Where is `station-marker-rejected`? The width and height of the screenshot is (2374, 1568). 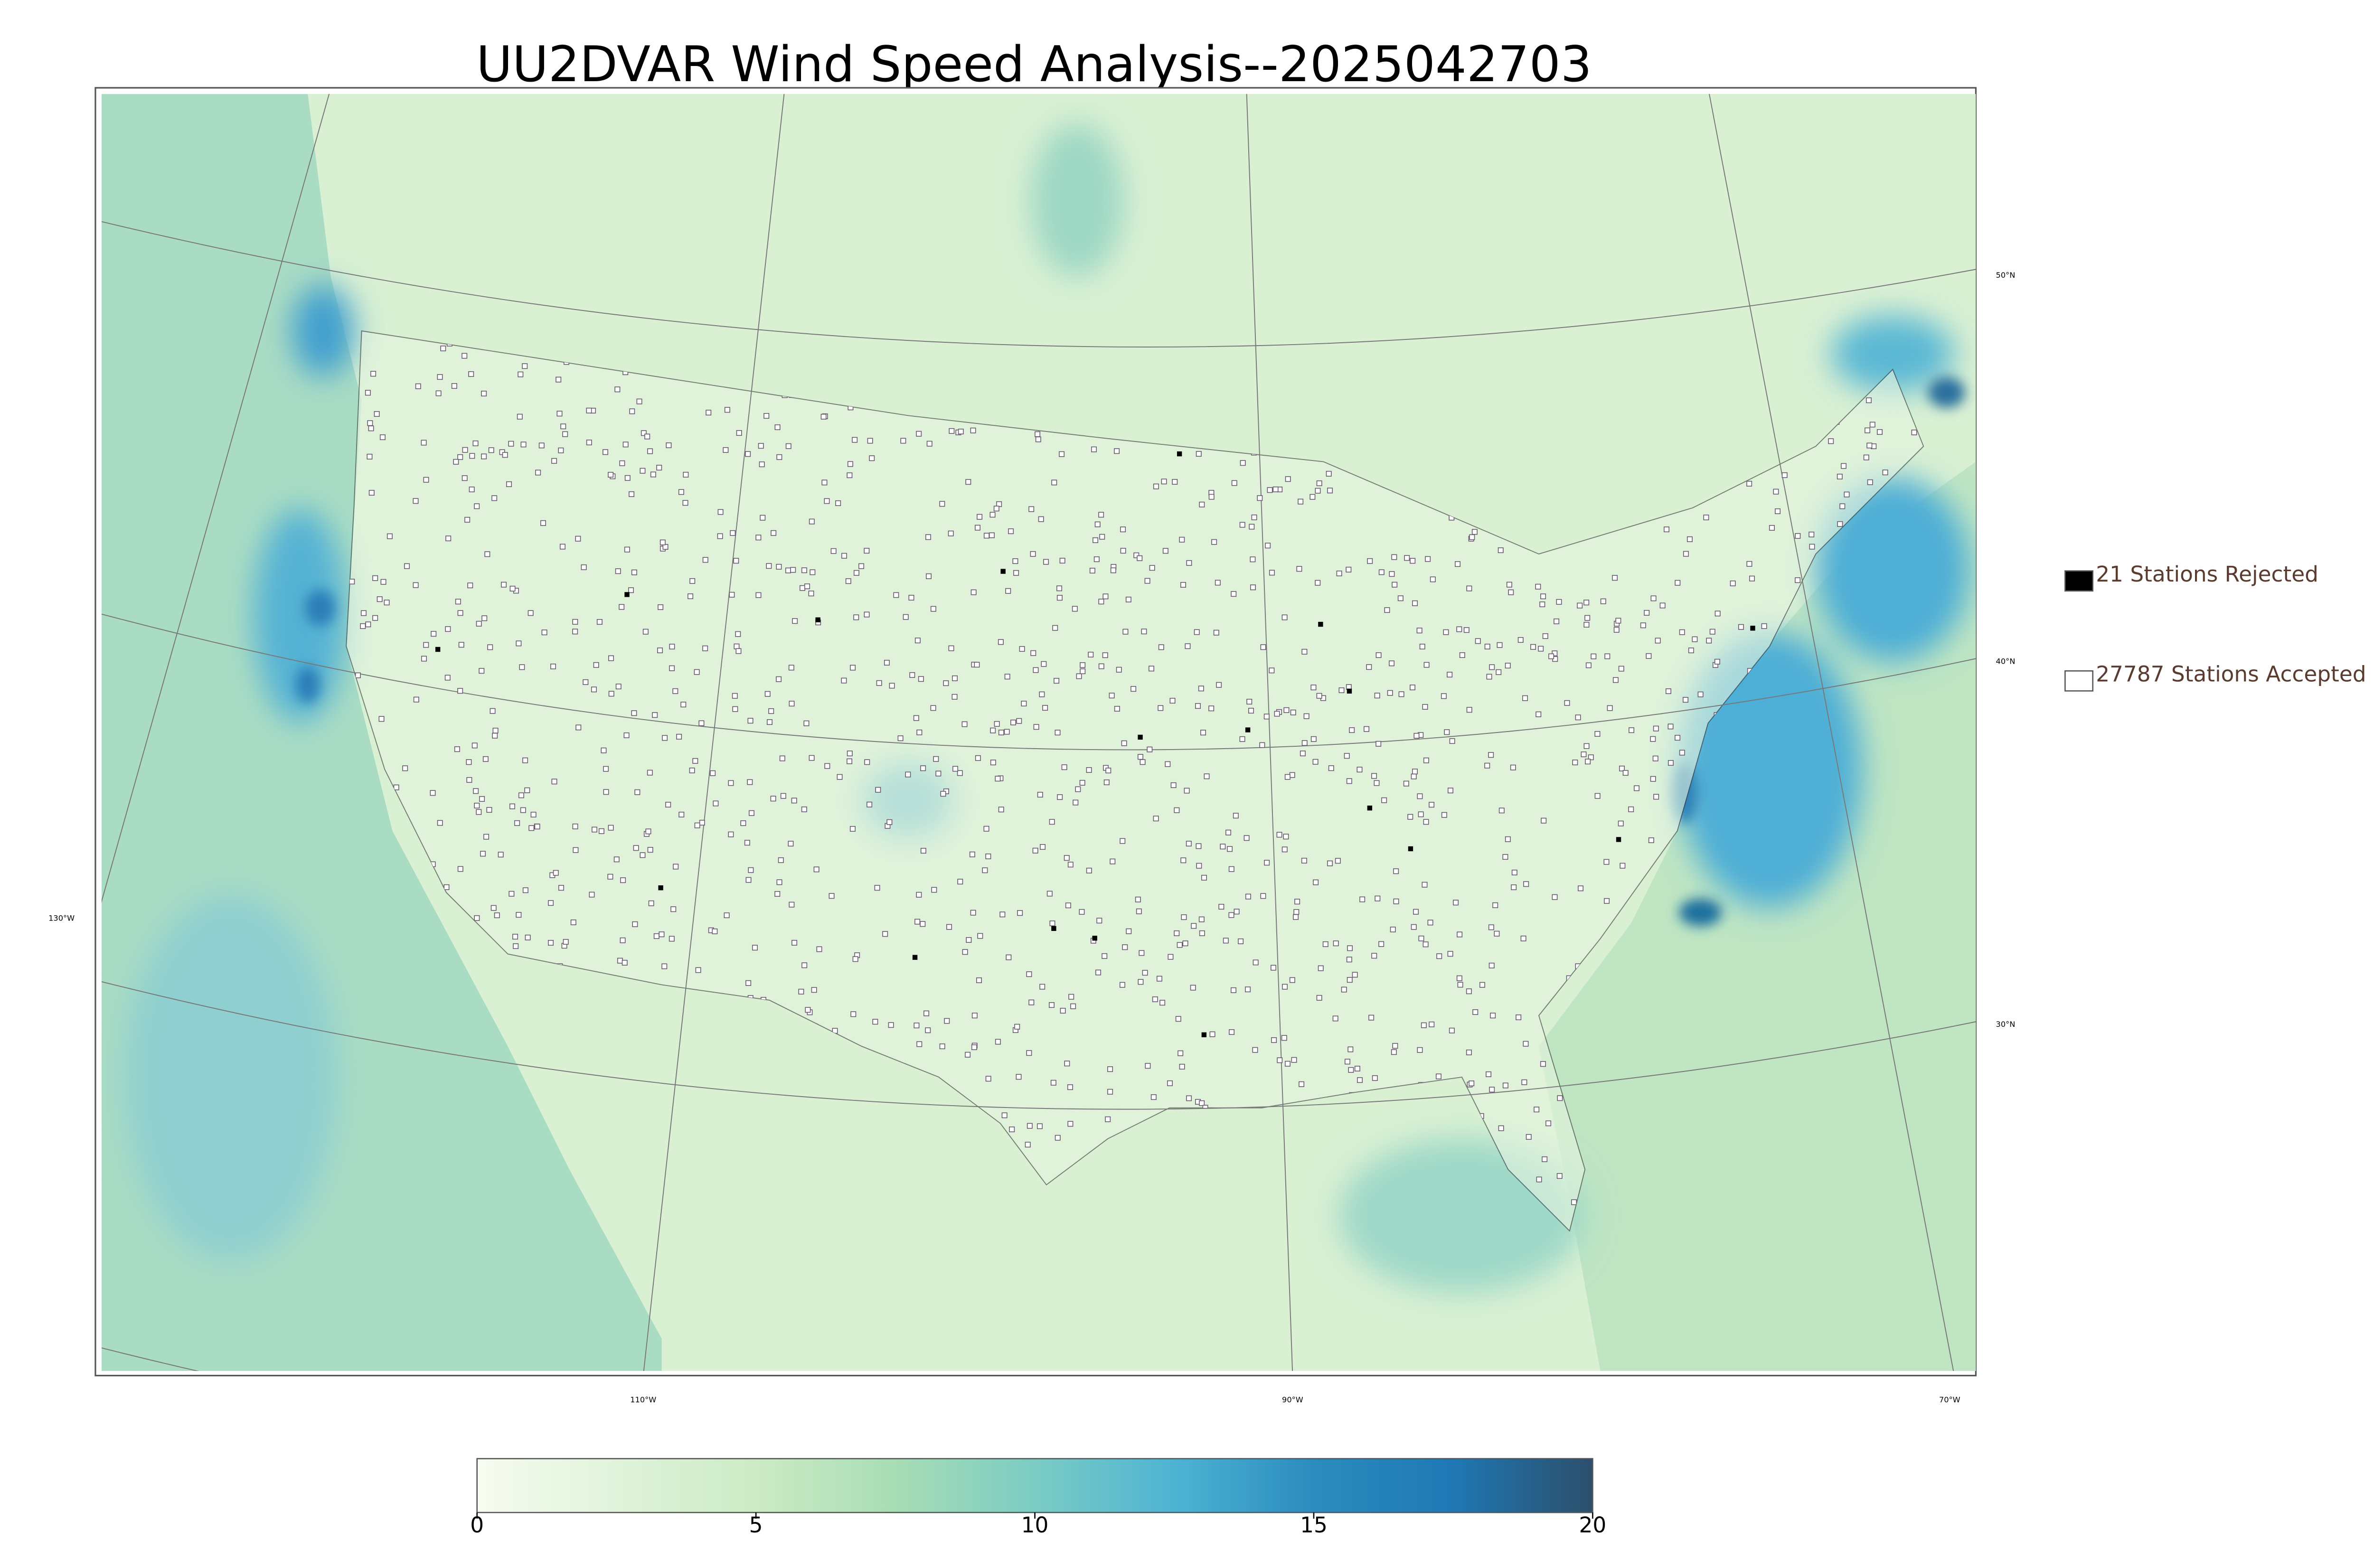 station-marker-rejected is located at coordinates (1370, 808).